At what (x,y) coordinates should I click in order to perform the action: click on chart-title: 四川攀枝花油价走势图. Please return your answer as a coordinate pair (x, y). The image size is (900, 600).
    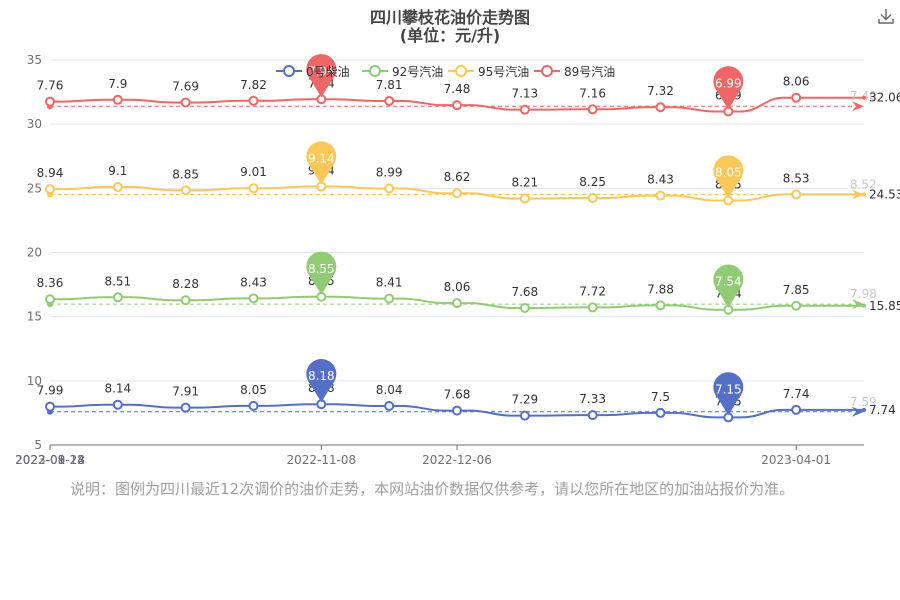
    Looking at the image, I should click on (449, 17).